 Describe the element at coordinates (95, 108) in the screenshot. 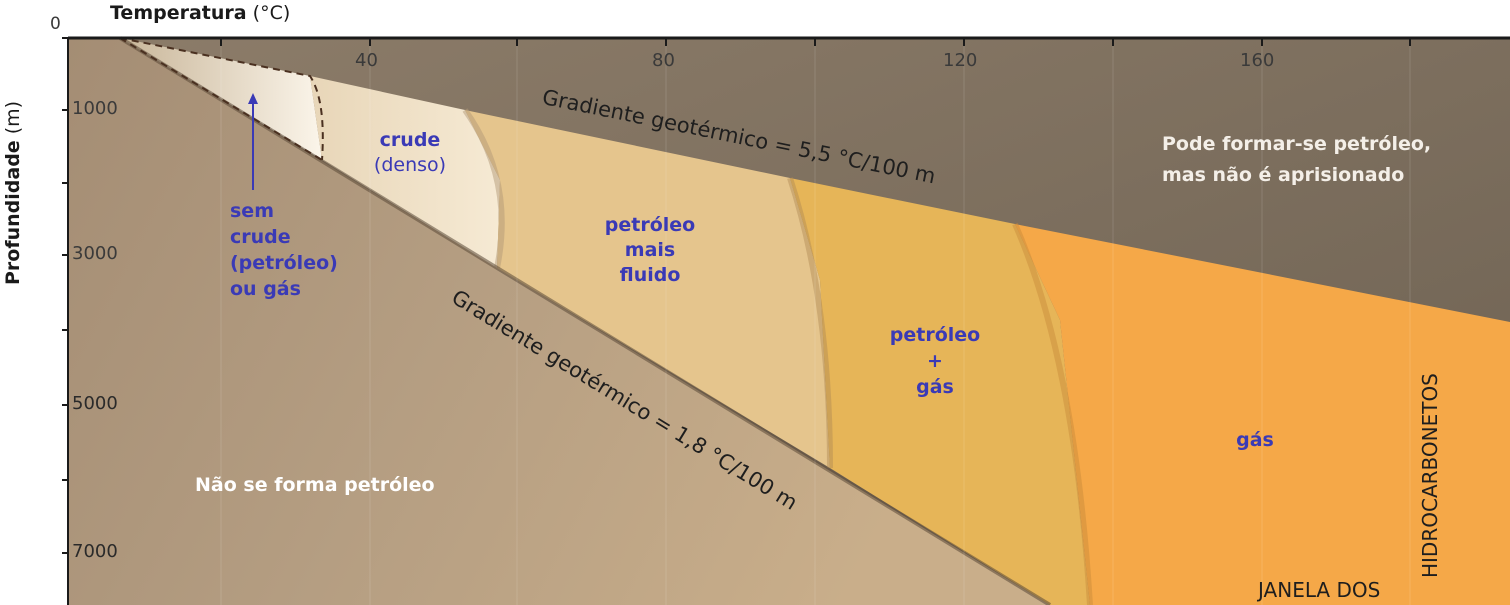

I see `y-tick-label: 1000` at that location.